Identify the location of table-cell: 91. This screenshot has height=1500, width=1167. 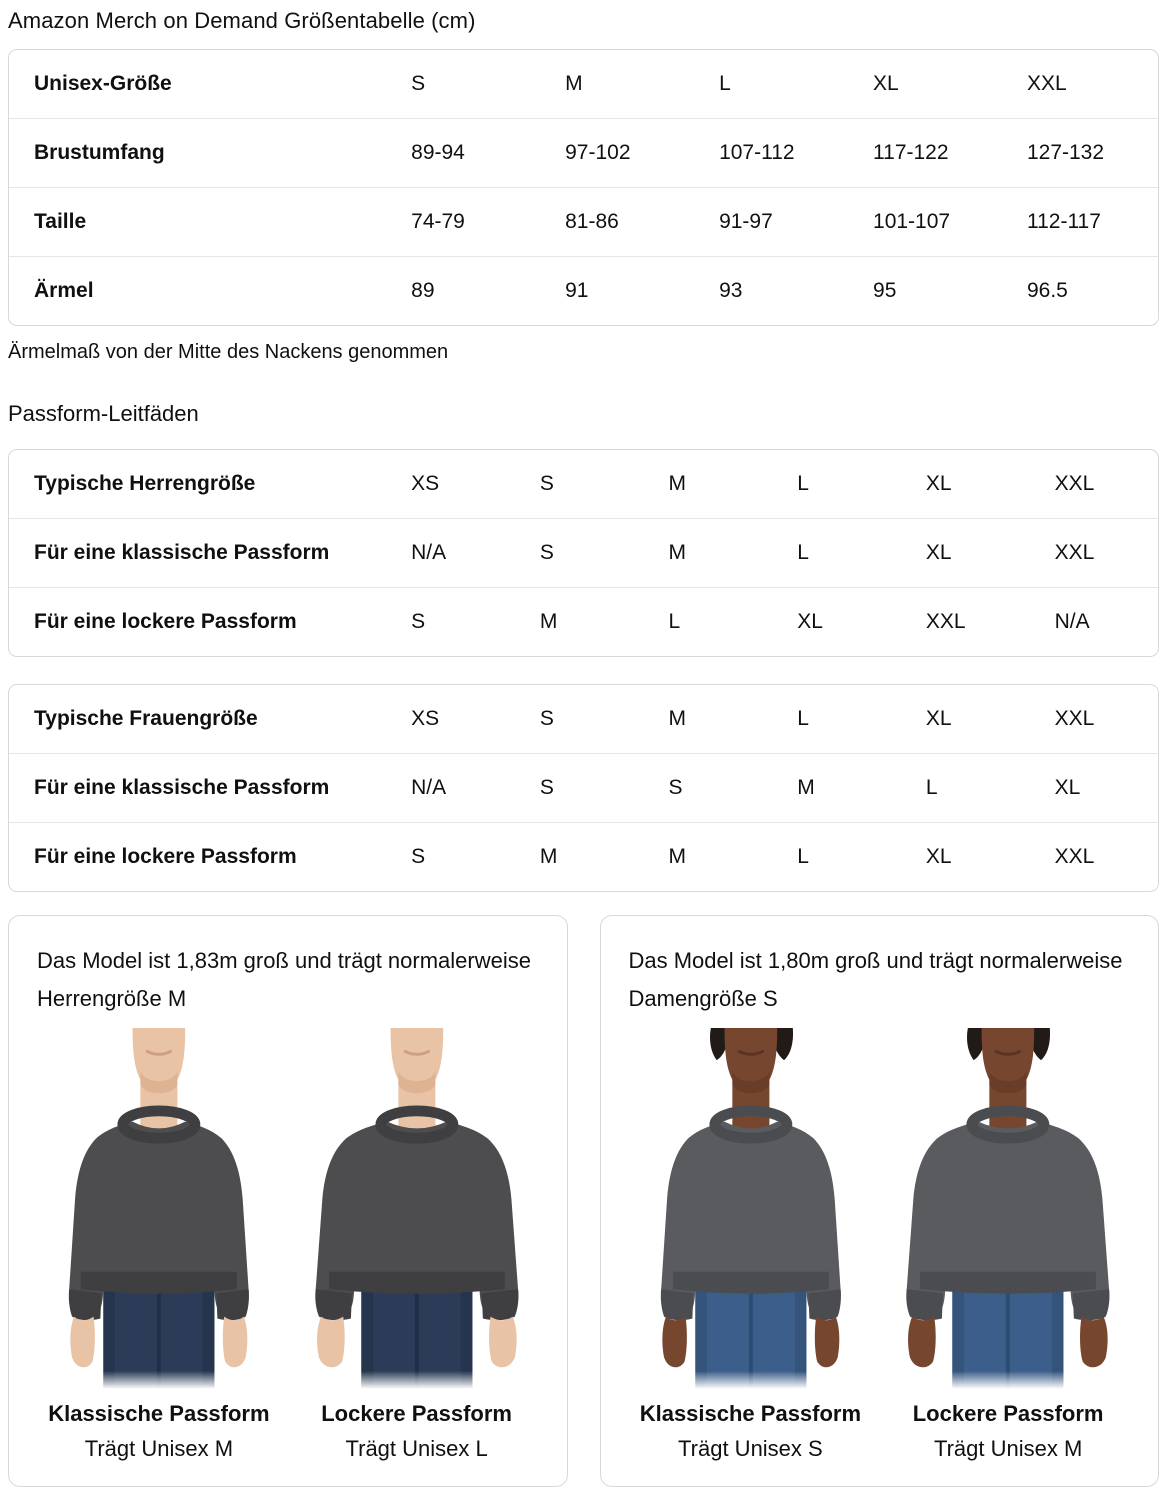
(642, 290).